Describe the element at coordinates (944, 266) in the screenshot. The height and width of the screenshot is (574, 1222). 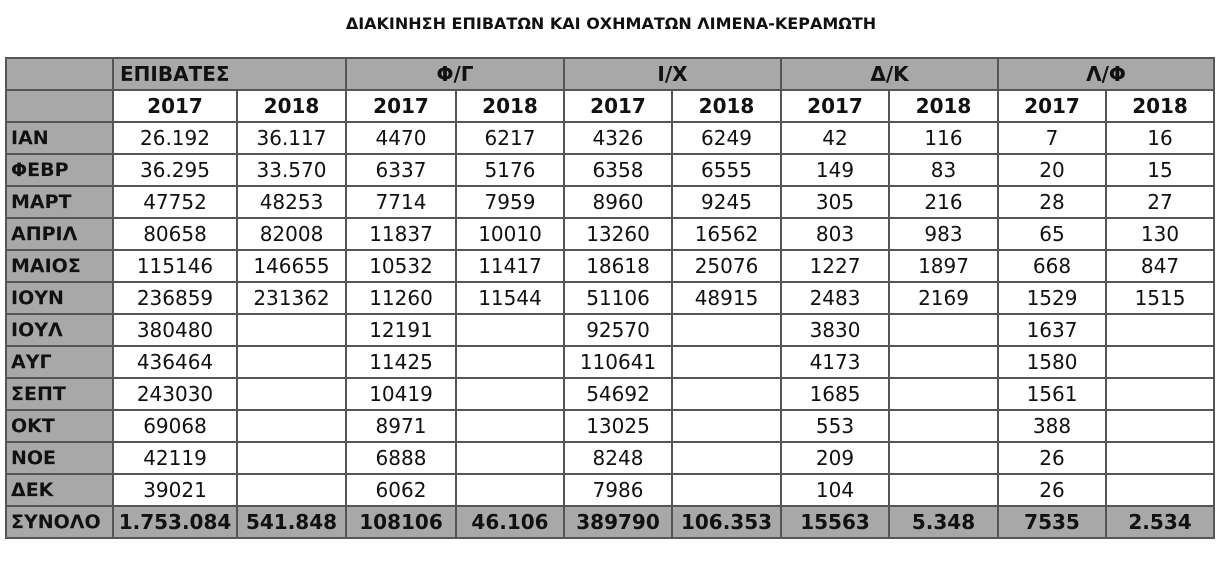
I see `value-cell: 1897` at that location.